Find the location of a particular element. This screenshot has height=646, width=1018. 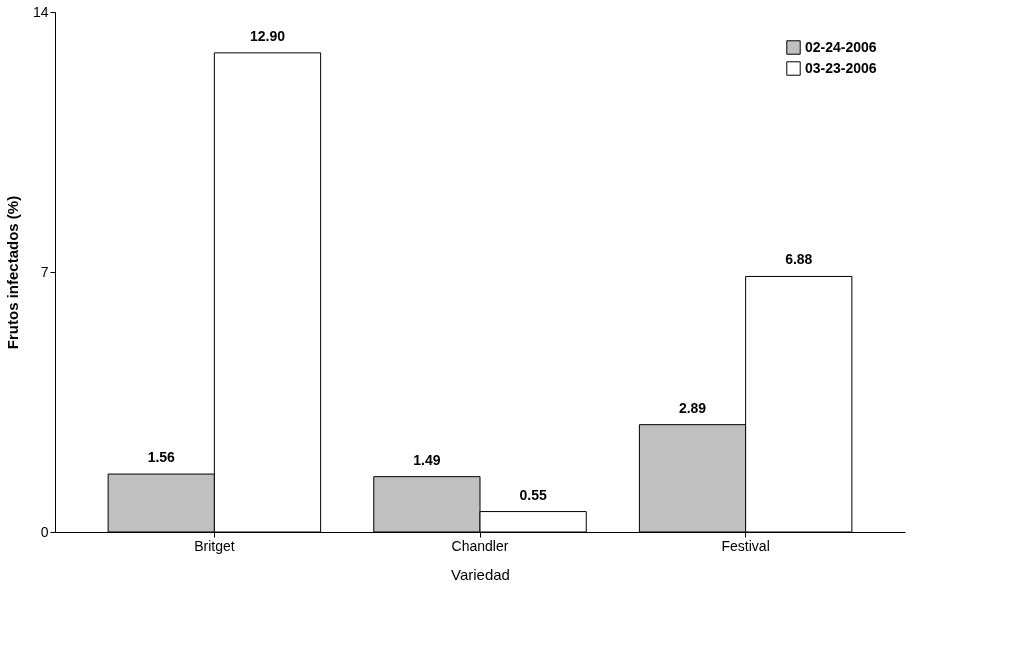

y-tick-label: 7 is located at coordinates (44, 271).